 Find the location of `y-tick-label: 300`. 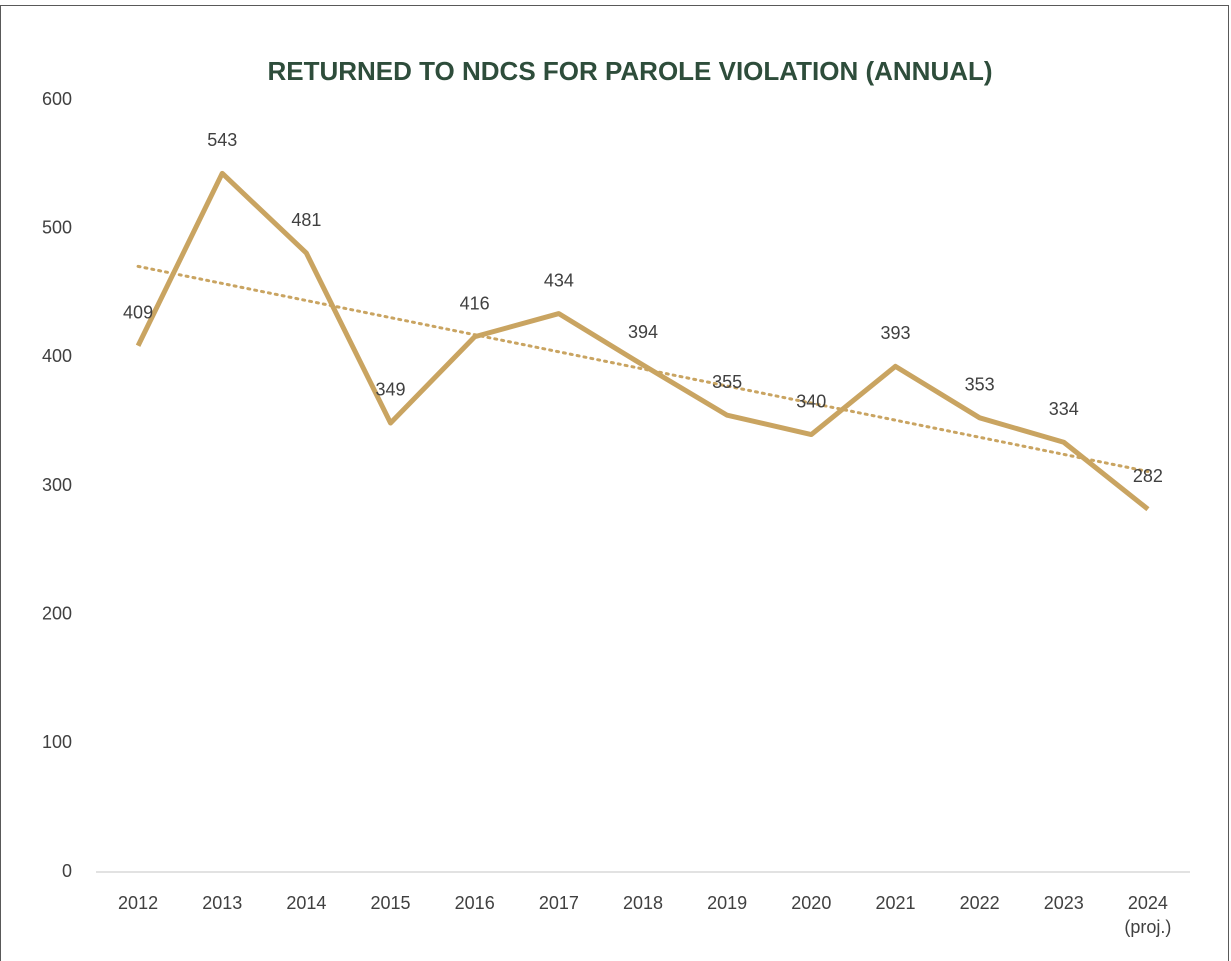

y-tick-label: 300 is located at coordinates (57, 485).